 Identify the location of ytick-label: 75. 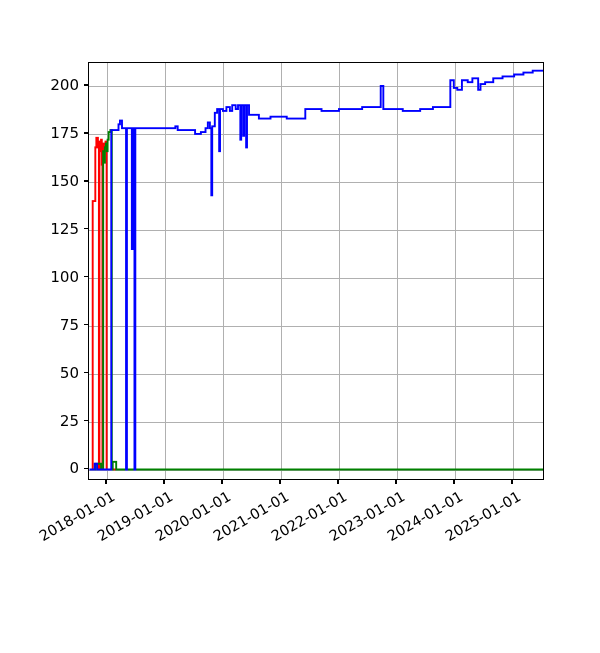
(69, 324).